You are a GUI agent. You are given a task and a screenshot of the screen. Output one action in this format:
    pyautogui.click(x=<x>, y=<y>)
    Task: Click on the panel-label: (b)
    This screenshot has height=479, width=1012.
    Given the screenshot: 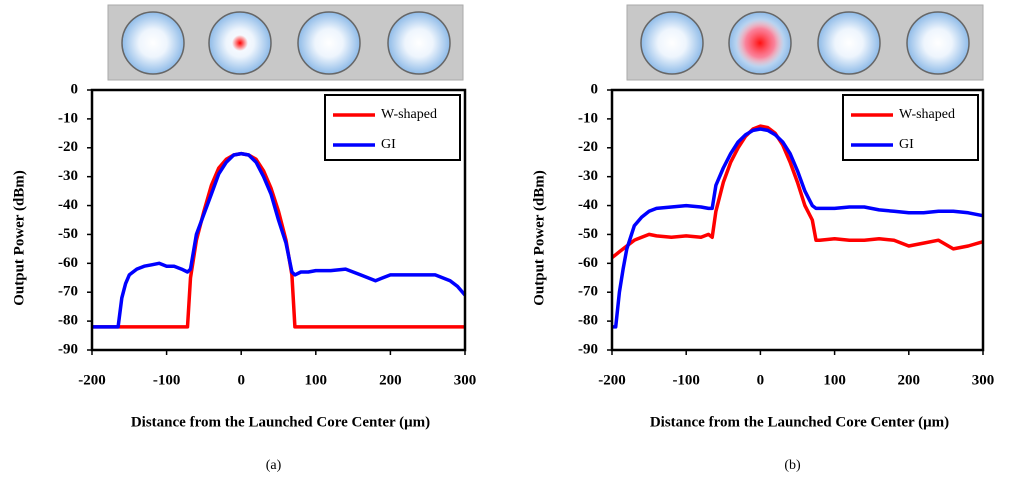 What is the action you would take?
    pyautogui.click(x=792, y=465)
    